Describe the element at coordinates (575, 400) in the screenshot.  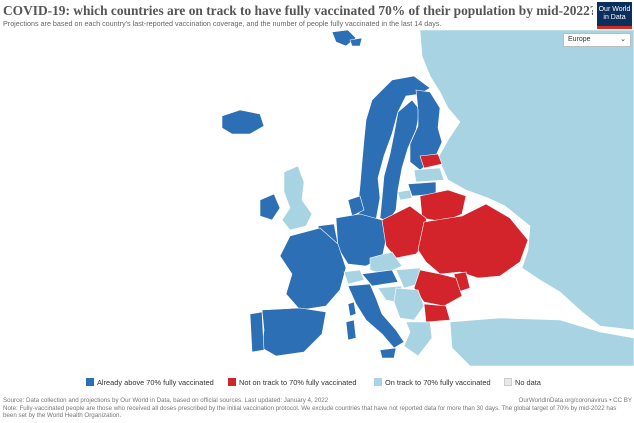
I see `source-url-link: OurWorldInData.org/coronavirus • CC BY` at that location.